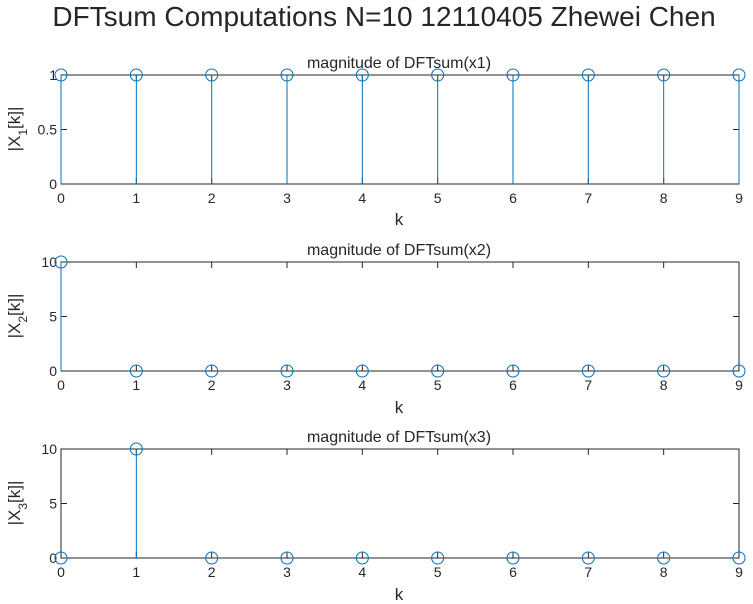 Image resolution: width=753 pixels, height=604 pixels. I want to click on subplot-1-ytick-label: 0.5, so click(48, 130).